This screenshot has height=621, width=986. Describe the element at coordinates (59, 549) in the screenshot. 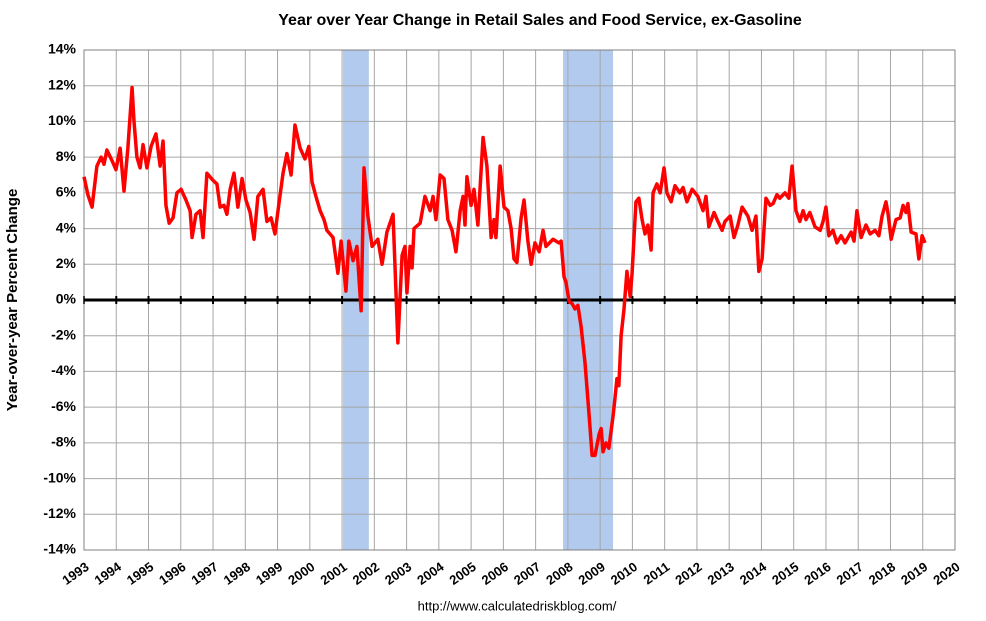

I see `y-tick-label: -14%` at that location.